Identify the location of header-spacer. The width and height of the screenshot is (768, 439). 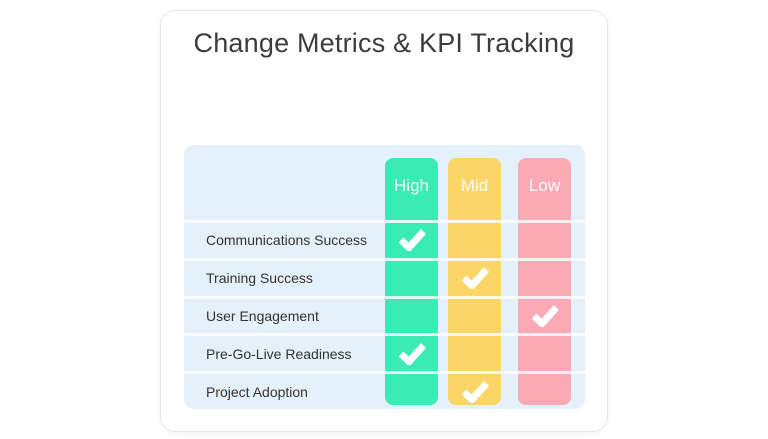
(384, 182).